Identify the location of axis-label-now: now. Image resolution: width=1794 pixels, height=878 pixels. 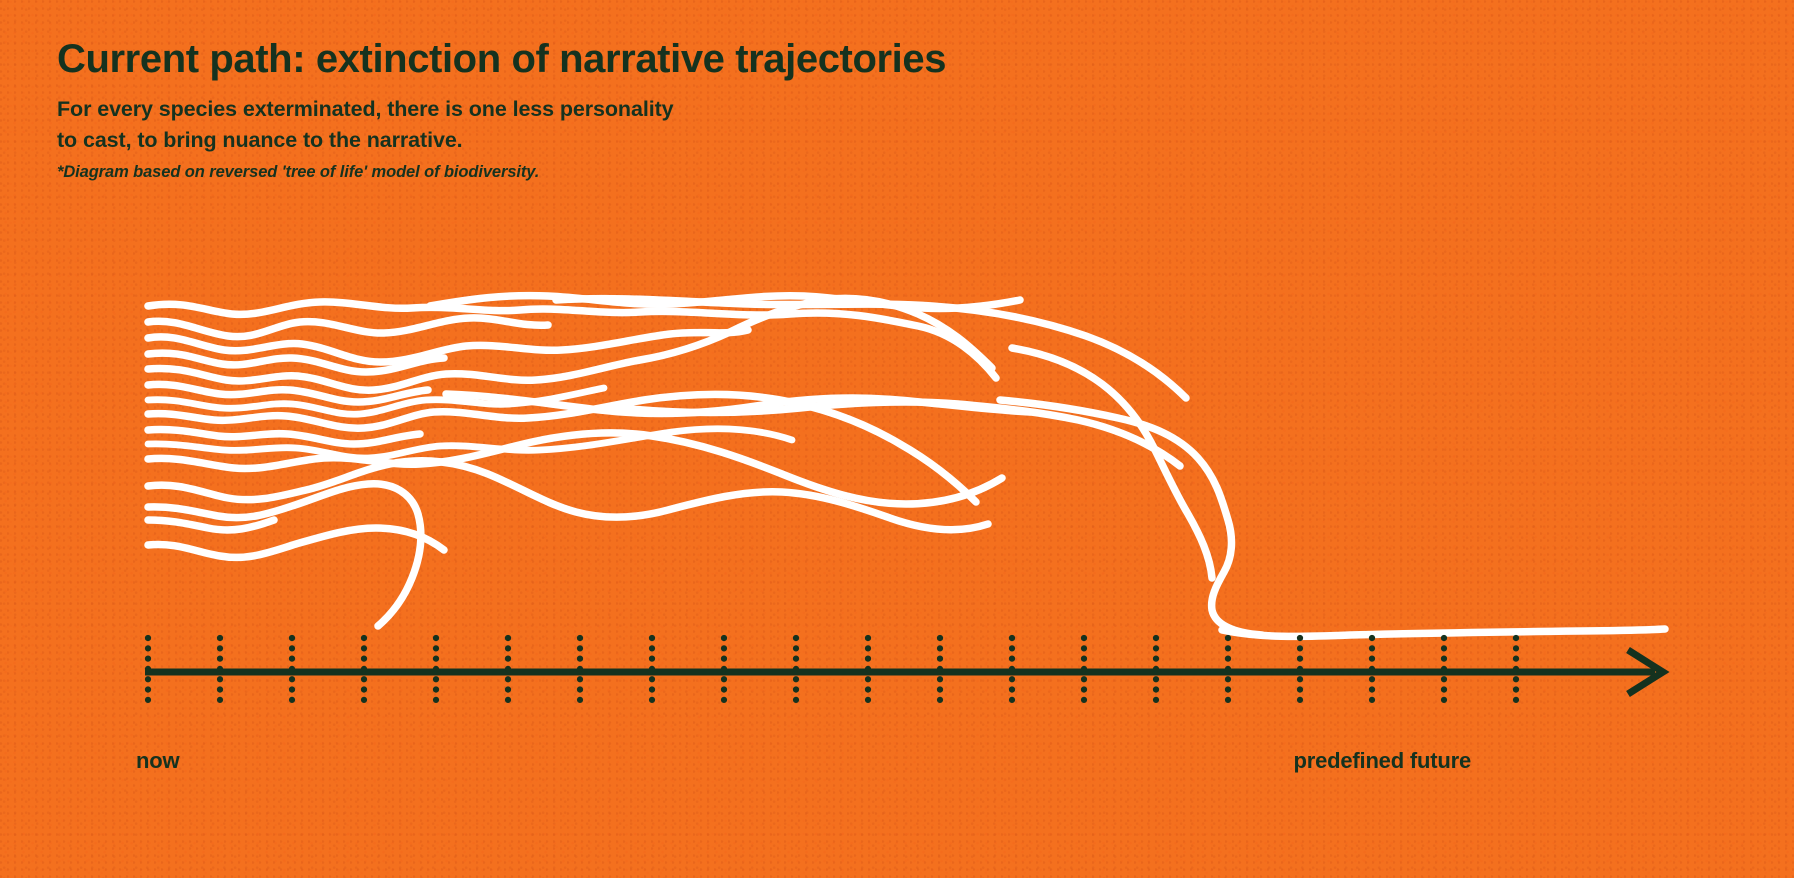
(158, 760).